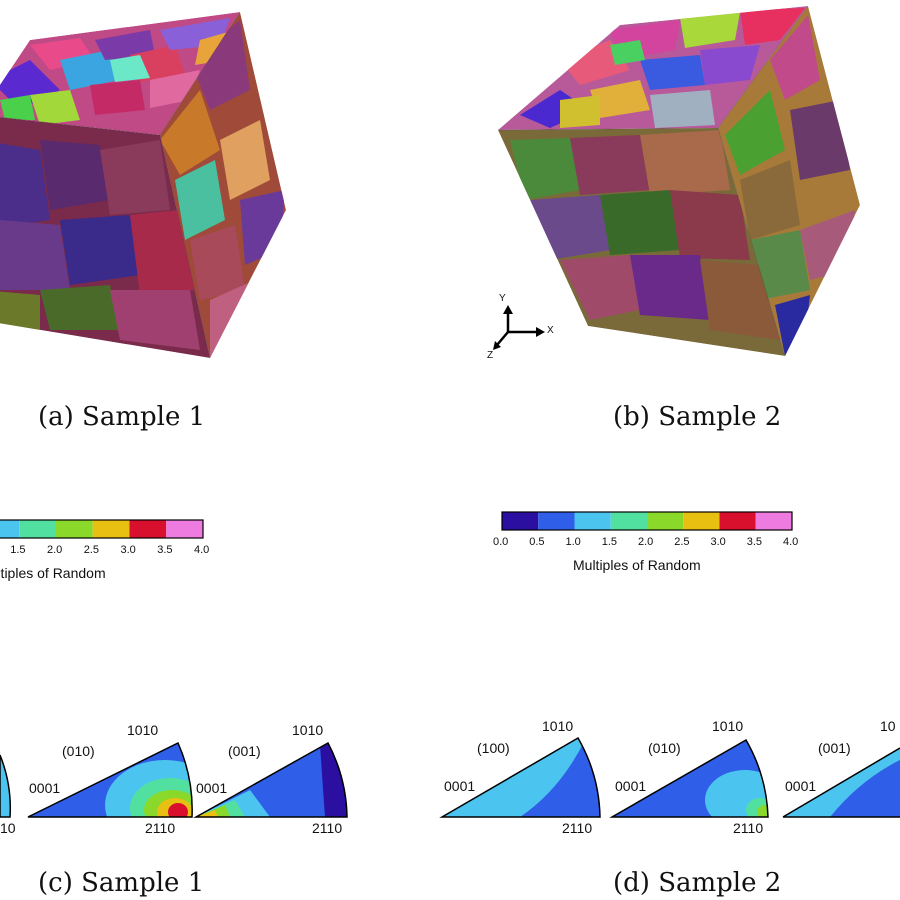 The height and width of the screenshot is (900, 900). Describe the element at coordinates (8, 828) in the screenshot. I see `pf1a-bottom-label: 10` at that location.